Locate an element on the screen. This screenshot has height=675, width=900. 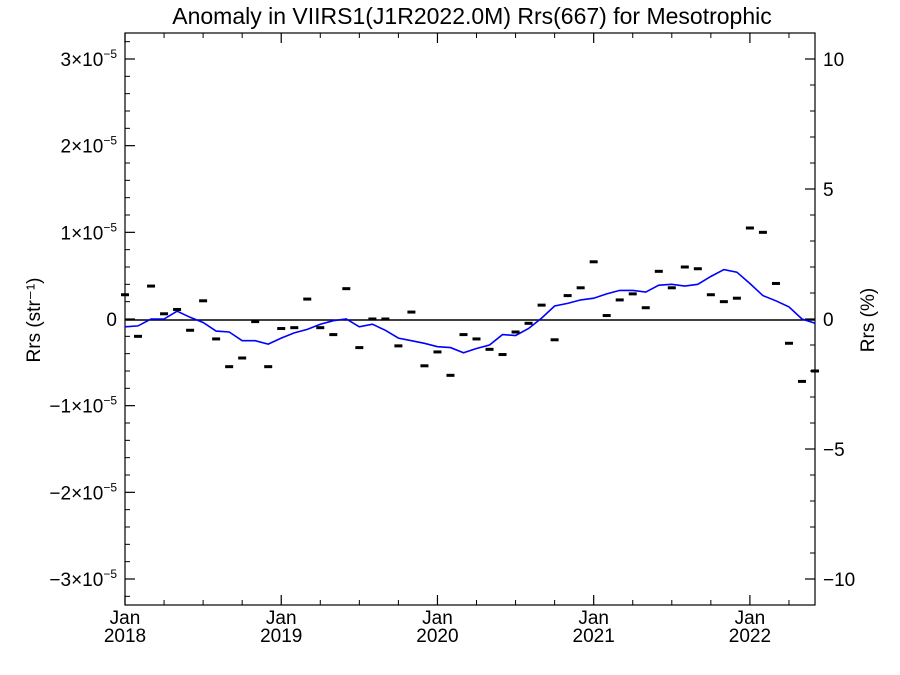
running-mean-line is located at coordinates (470, 311).